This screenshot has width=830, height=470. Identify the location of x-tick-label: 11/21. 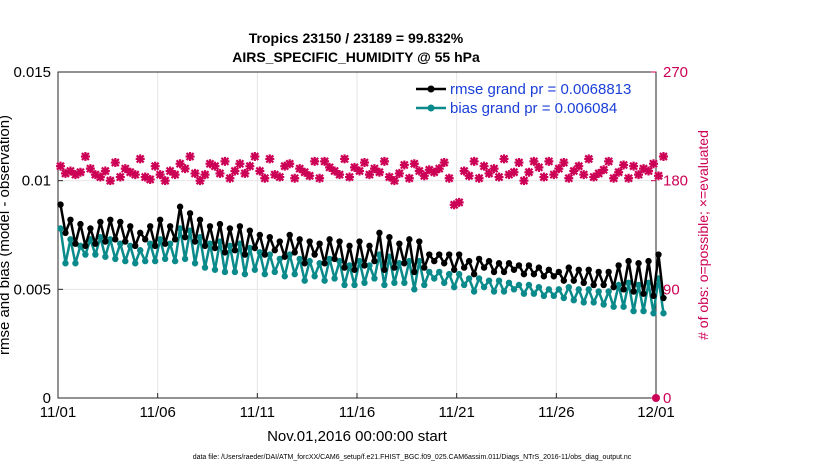
(456, 412).